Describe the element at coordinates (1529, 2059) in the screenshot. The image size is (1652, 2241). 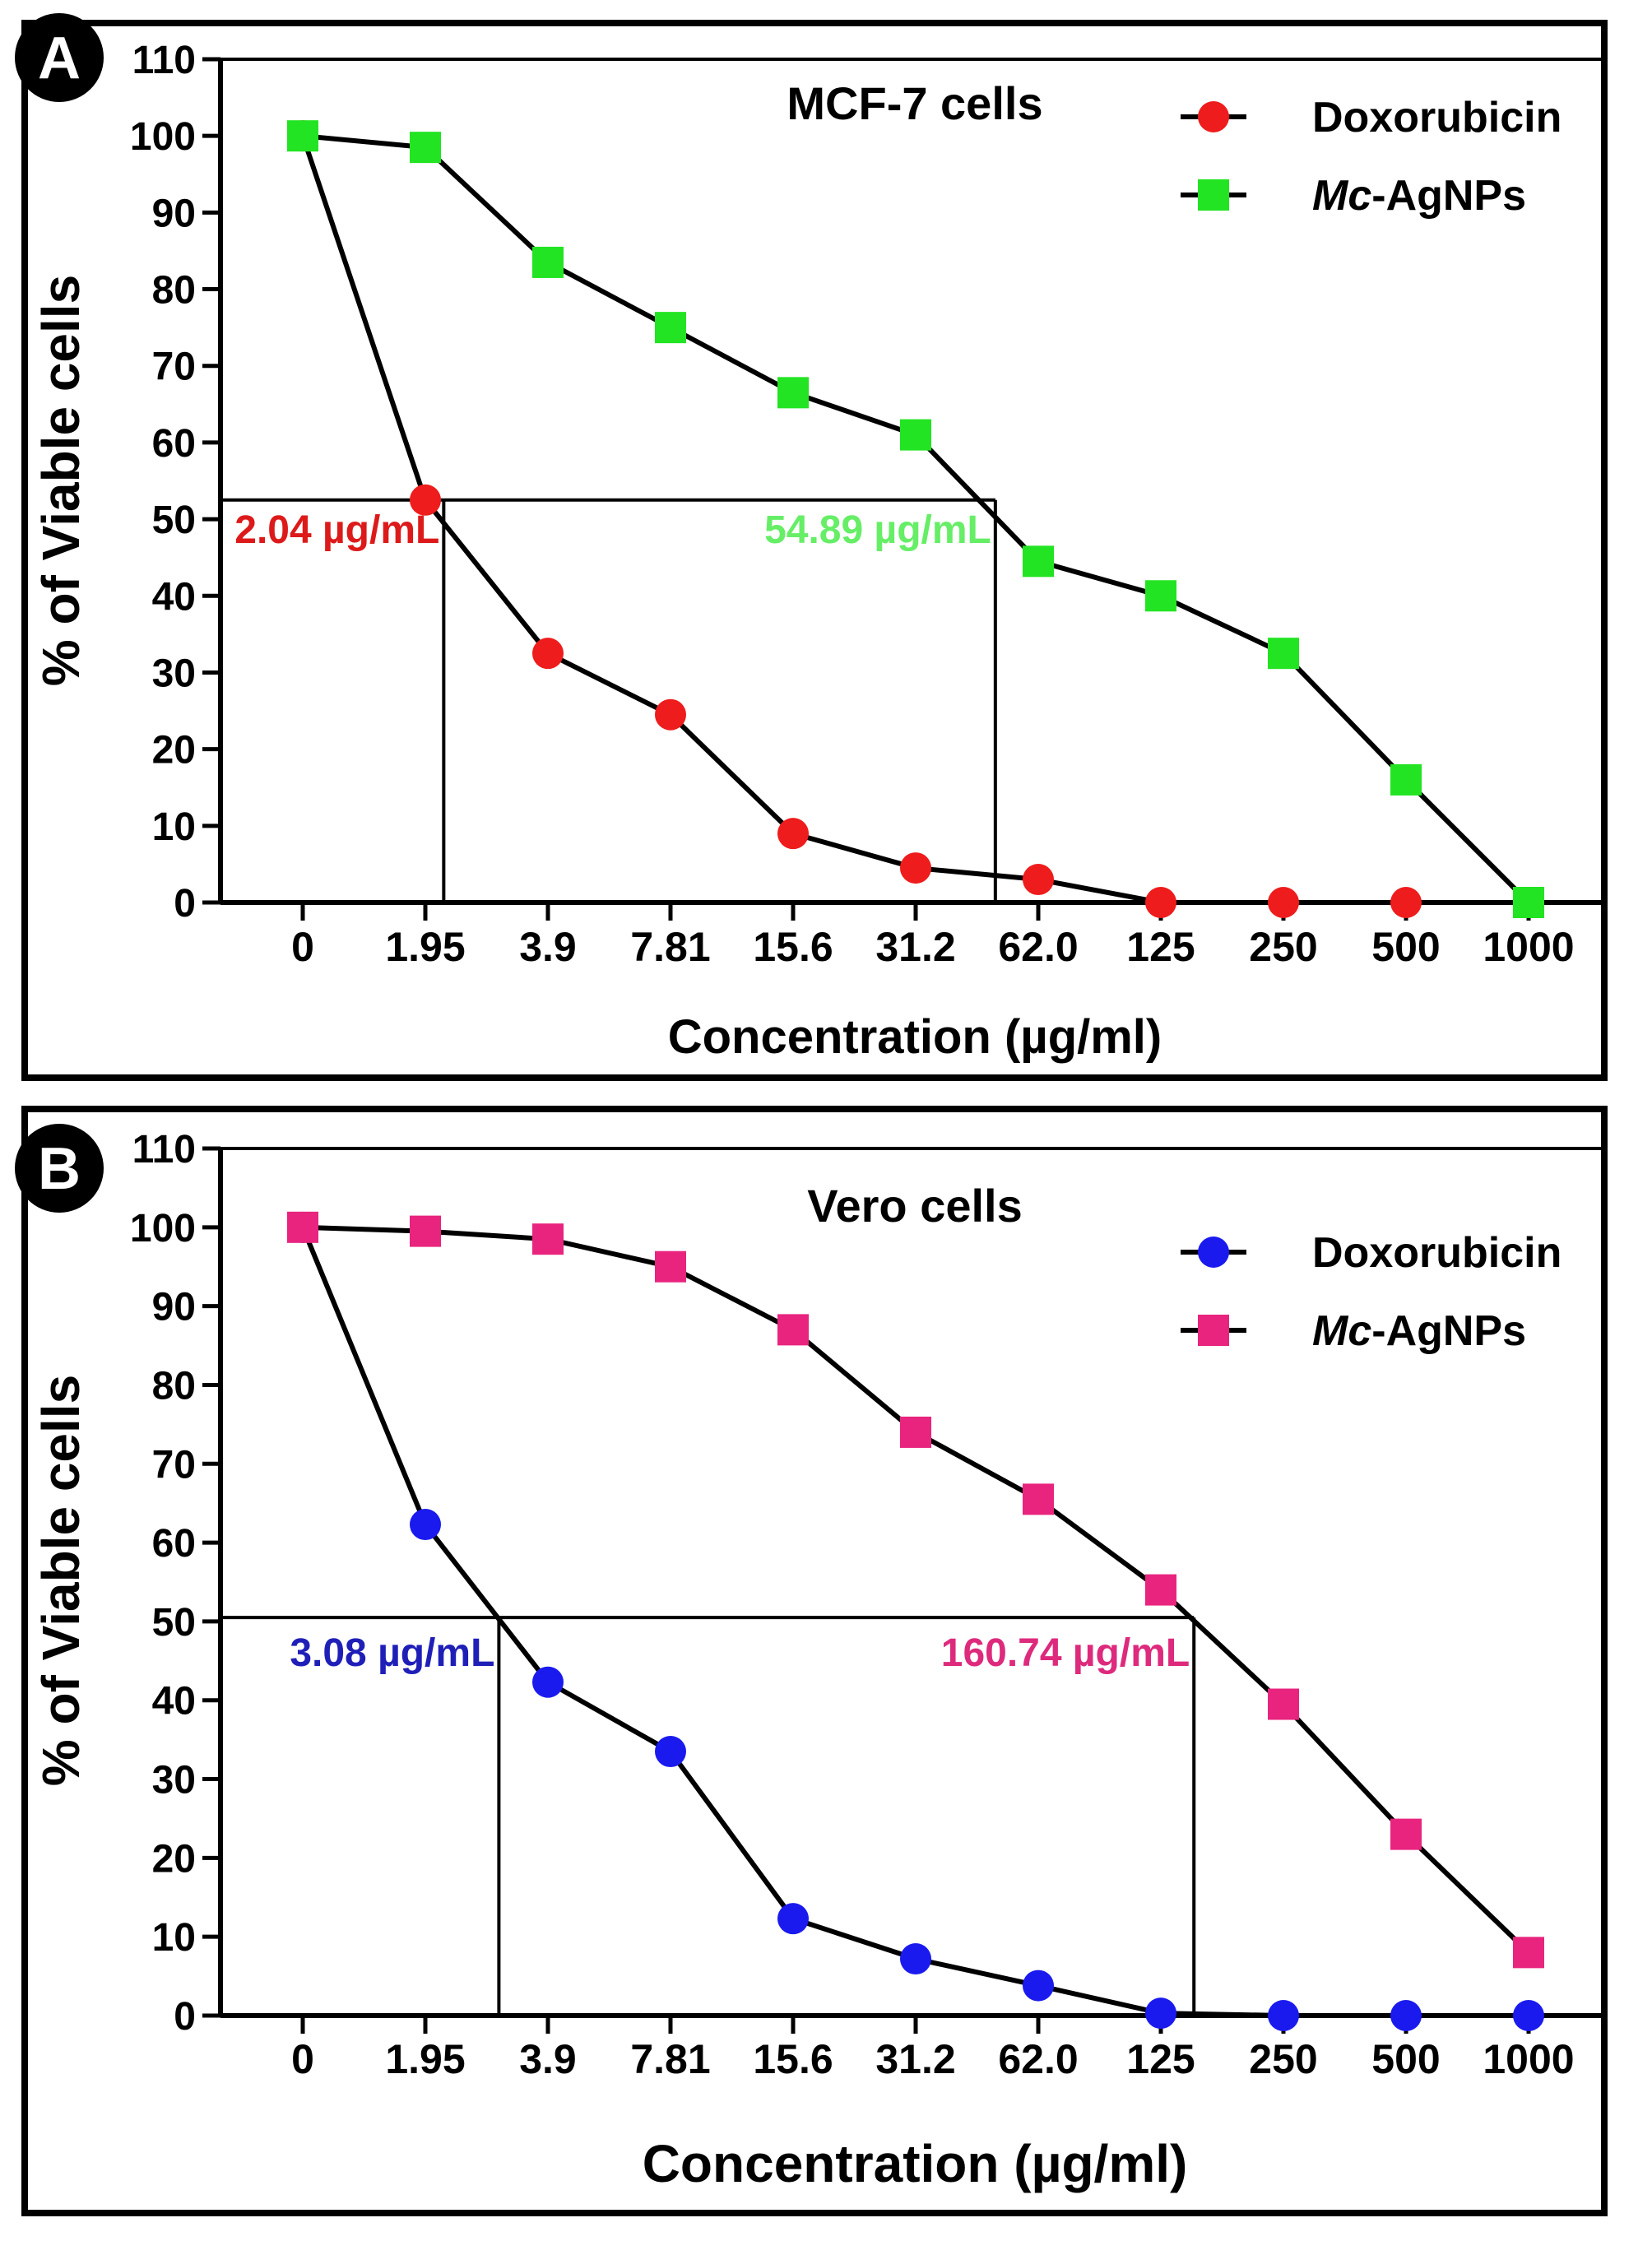
I see `x-tick-label: 1000` at that location.